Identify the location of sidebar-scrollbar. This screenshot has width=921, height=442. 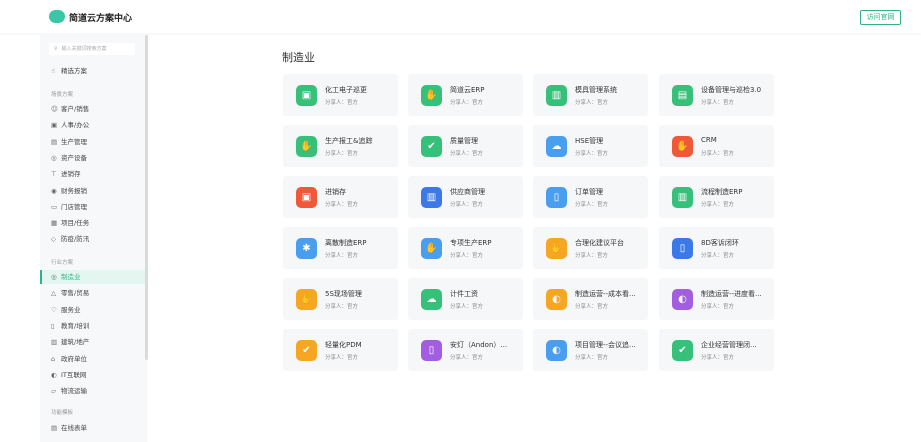
(146, 197).